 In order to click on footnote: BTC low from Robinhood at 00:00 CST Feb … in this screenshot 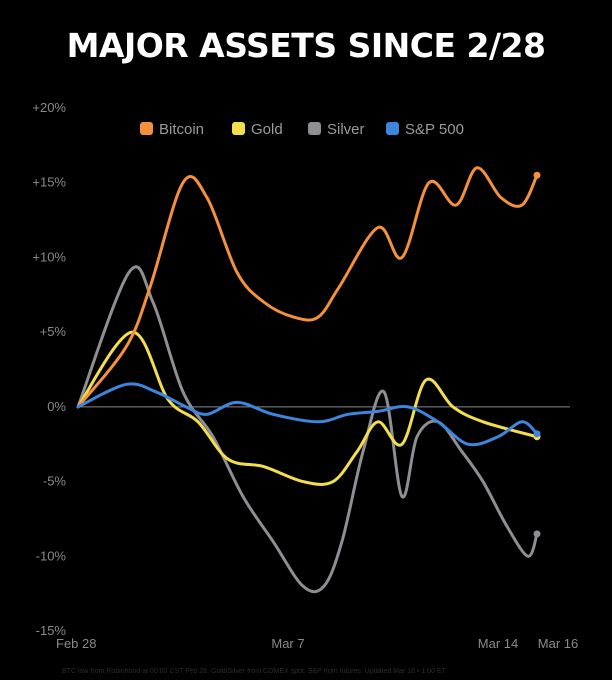, I will do `click(254, 671)`.